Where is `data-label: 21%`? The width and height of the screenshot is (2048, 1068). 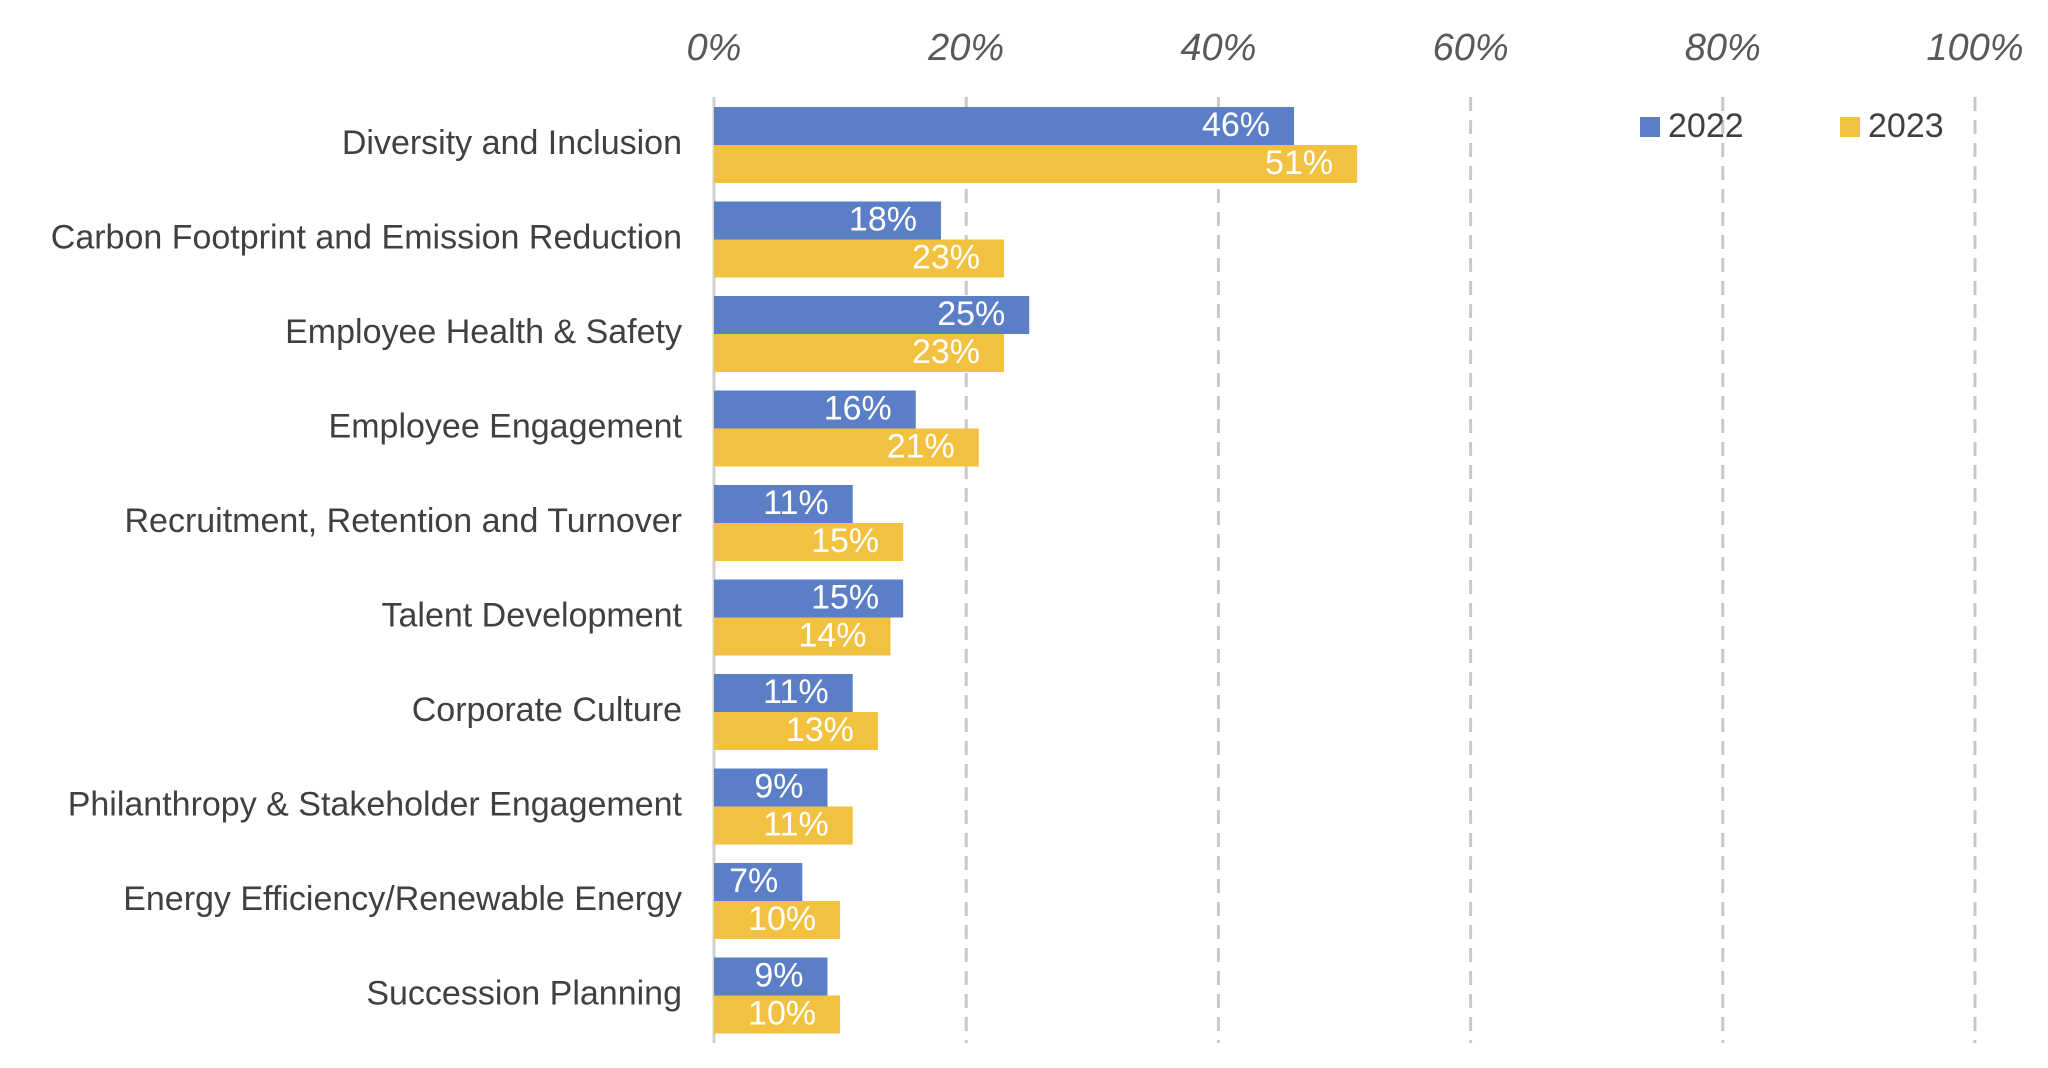
data-label: 21% is located at coordinates (921, 446).